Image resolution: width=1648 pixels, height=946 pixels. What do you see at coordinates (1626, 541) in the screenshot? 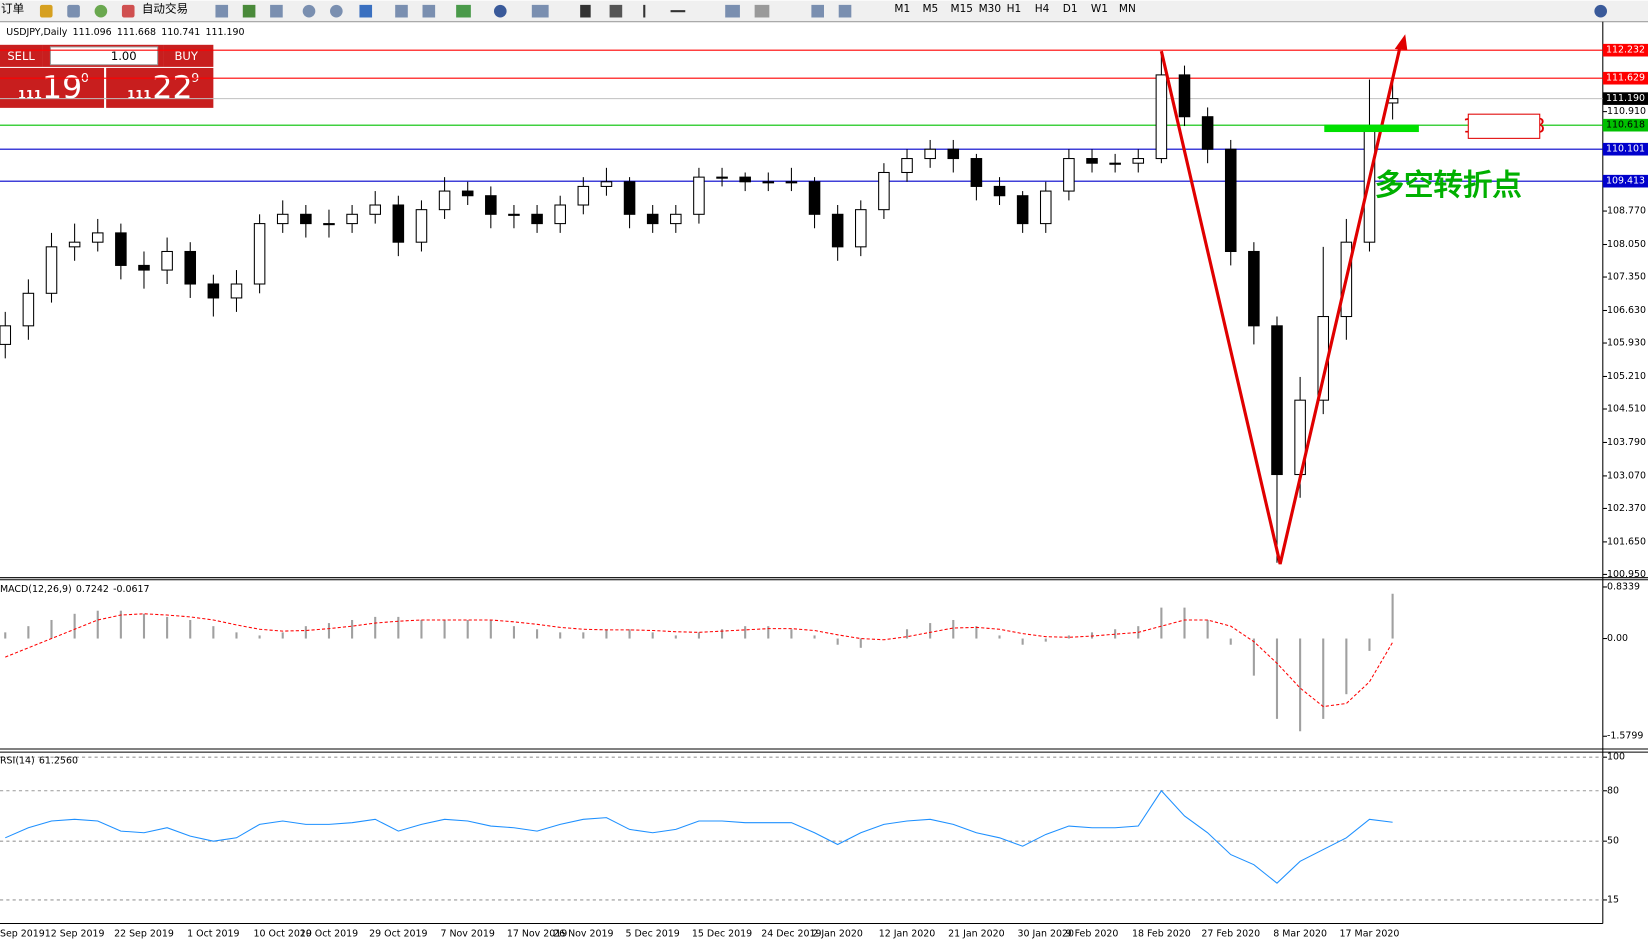
I see `y-tick-label: 101.650` at bounding box center [1626, 541].